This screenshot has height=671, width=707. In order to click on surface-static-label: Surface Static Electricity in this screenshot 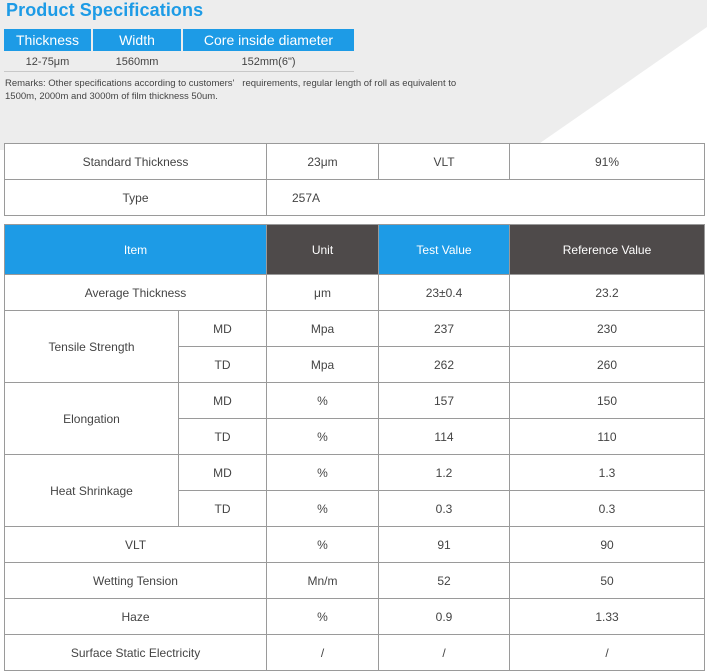, I will do `click(135, 652)`.